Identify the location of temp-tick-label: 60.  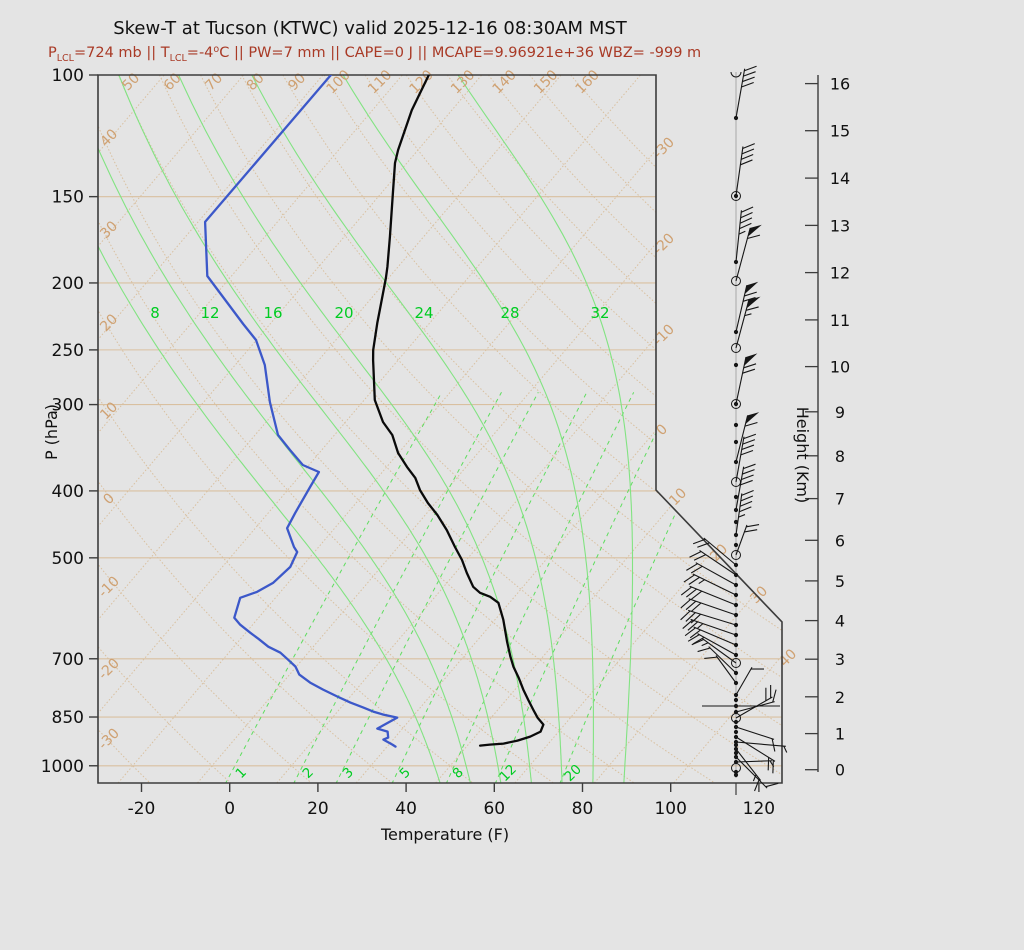
(494, 809).